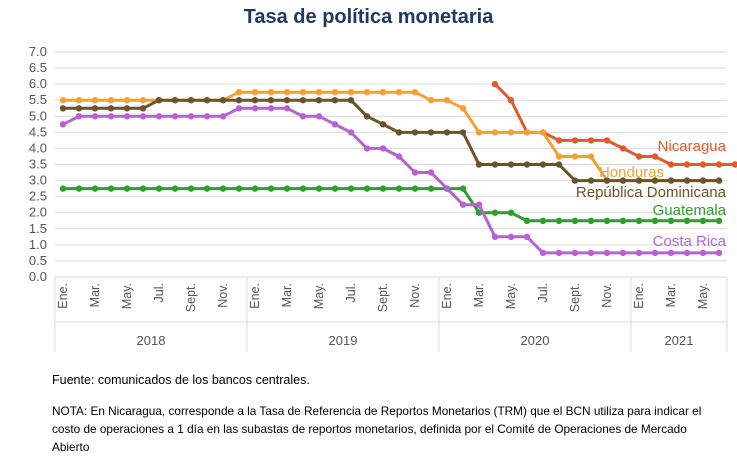 The image size is (737, 461). I want to click on series-label: Guatemala, so click(690, 210).